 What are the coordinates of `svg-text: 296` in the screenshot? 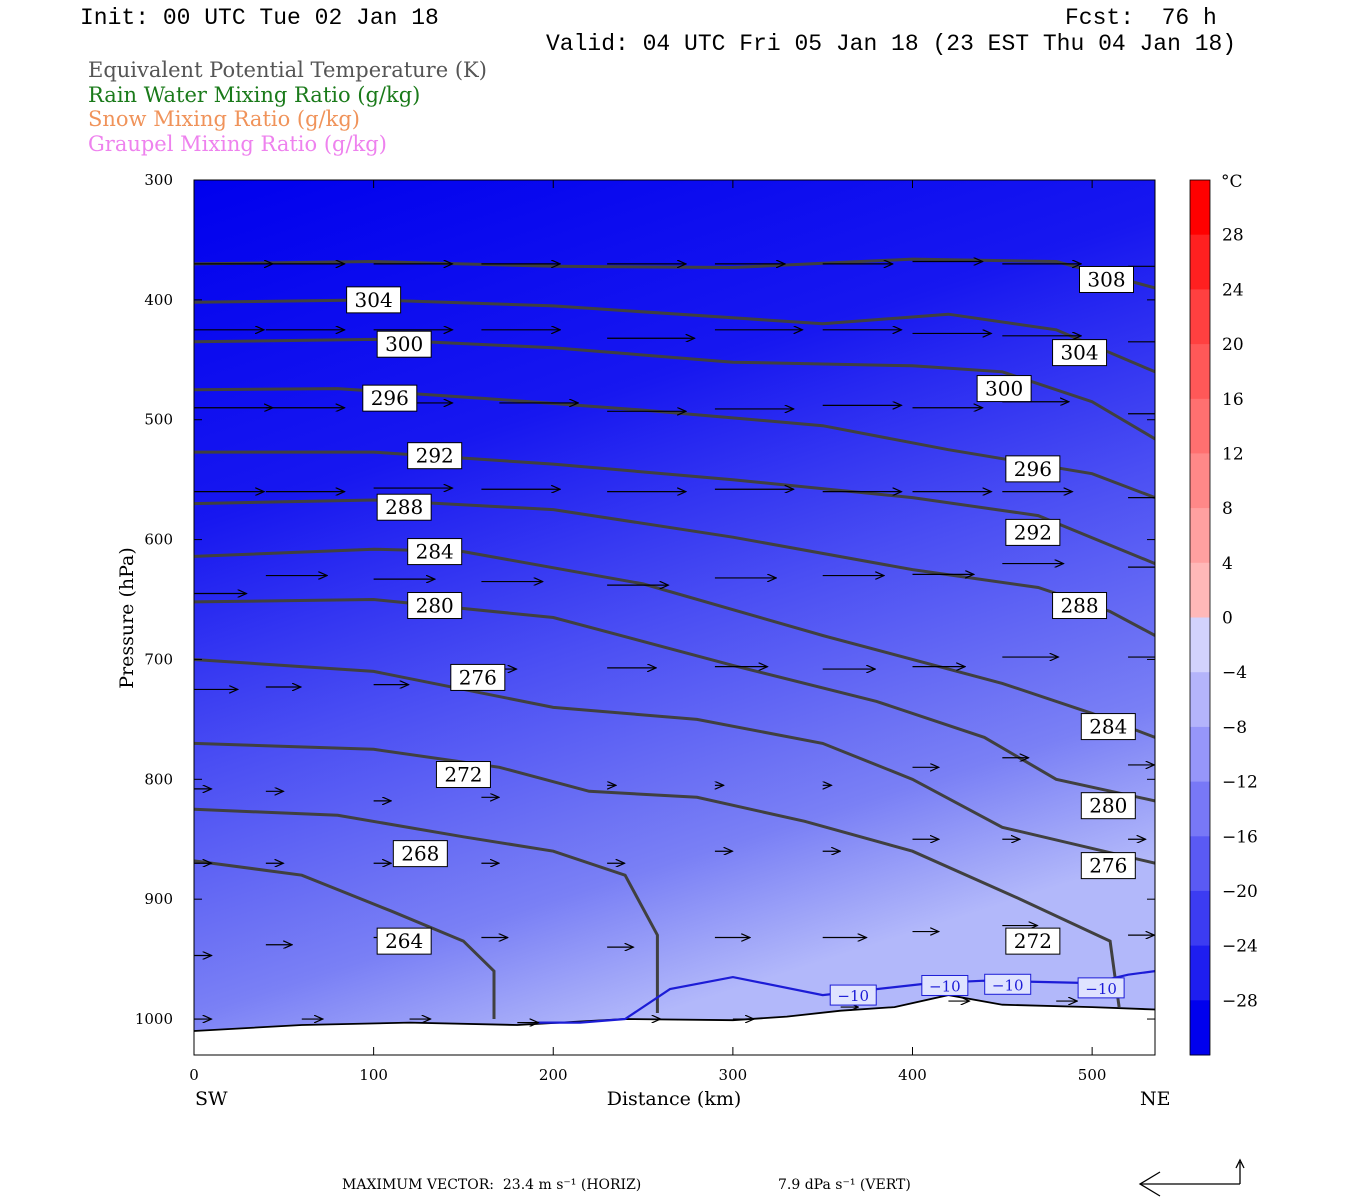 It's located at (1033, 469).